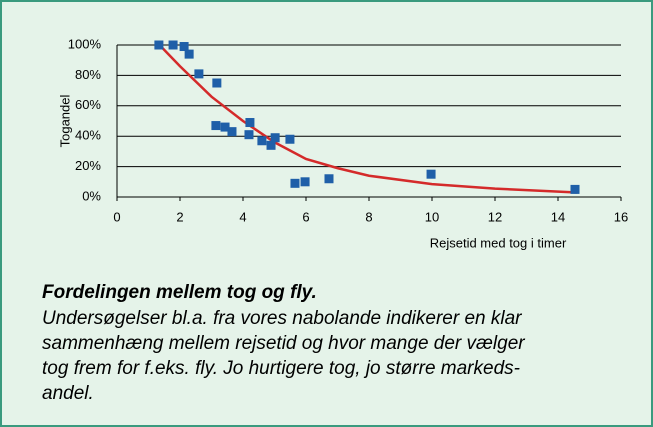  What do you see at coordinates (88, 104) in the screenshot?
I see `y-tick-label: 60%` at bounding box center [88, 104].